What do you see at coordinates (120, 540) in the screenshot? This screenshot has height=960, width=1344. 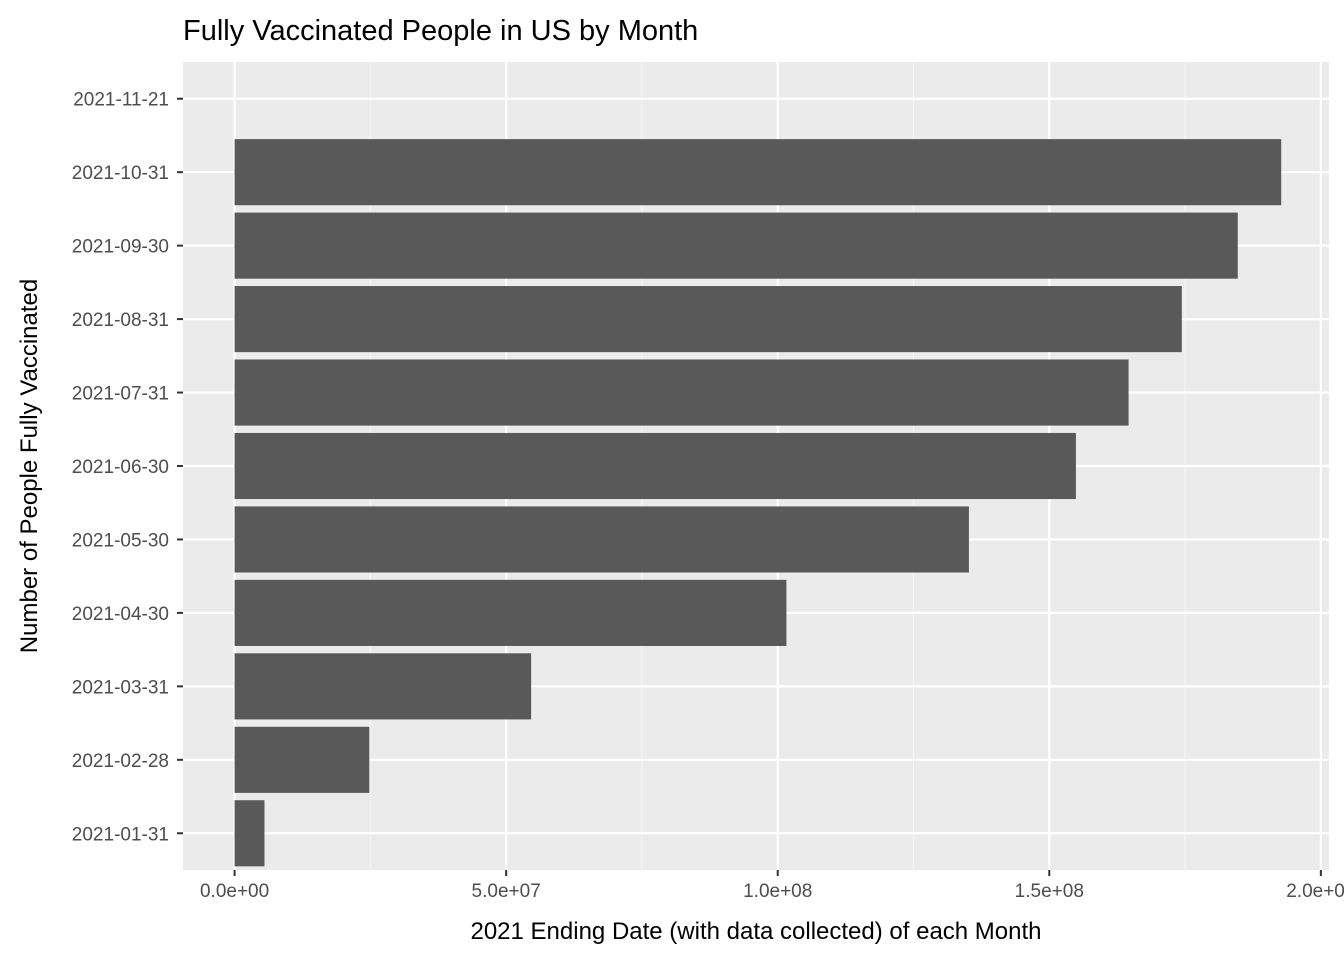 I see `y-tick-label: 2021-05-30` at bounding box center [120, 540].